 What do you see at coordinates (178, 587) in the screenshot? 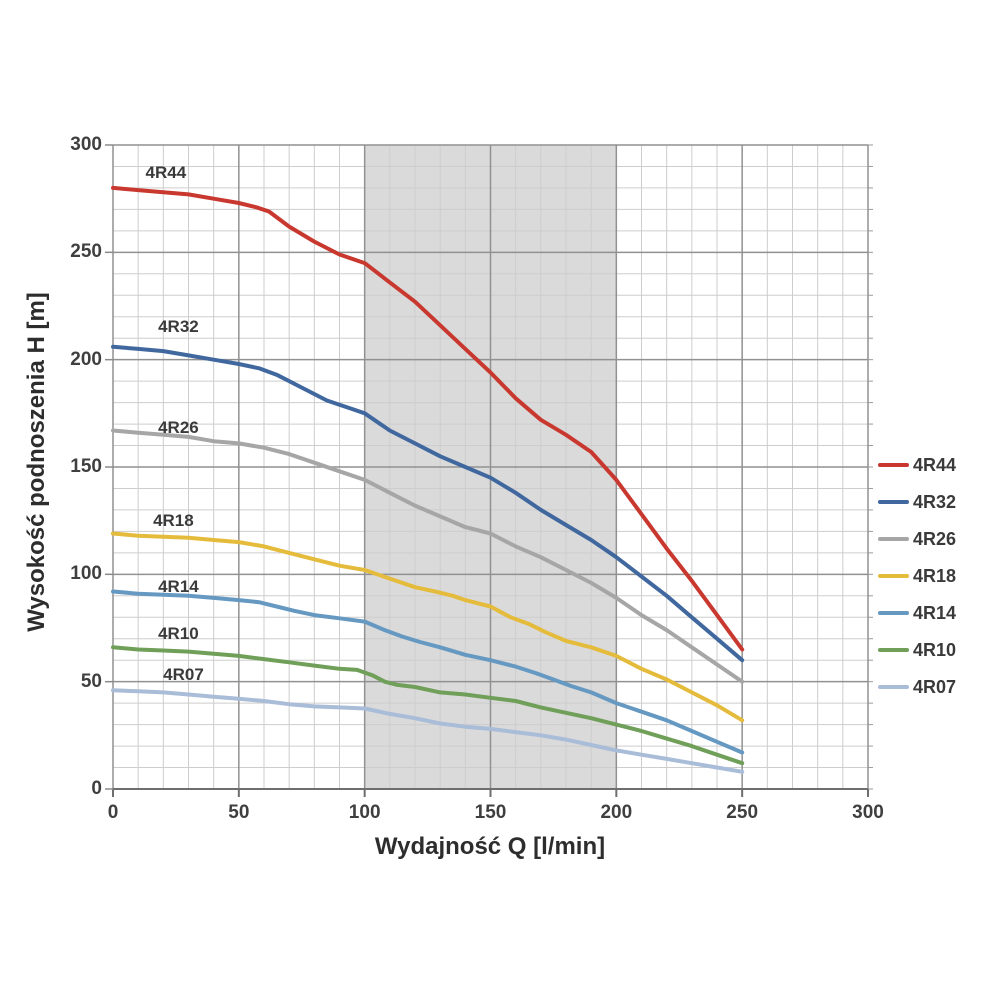
I see `curve-label-4R14: 4R14` at bounding box center [178, 587].